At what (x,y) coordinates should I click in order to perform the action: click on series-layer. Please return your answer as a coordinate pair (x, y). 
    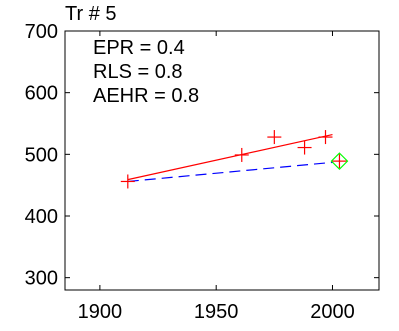
    Looking at the image, I should click on (234, 159).